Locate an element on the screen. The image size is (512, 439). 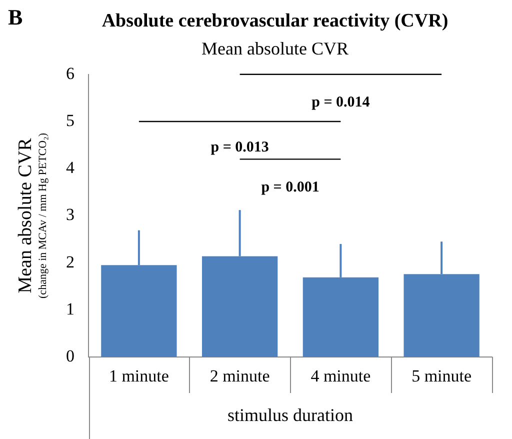
y-tick-label: 1 is located at coordinates (70, 308).